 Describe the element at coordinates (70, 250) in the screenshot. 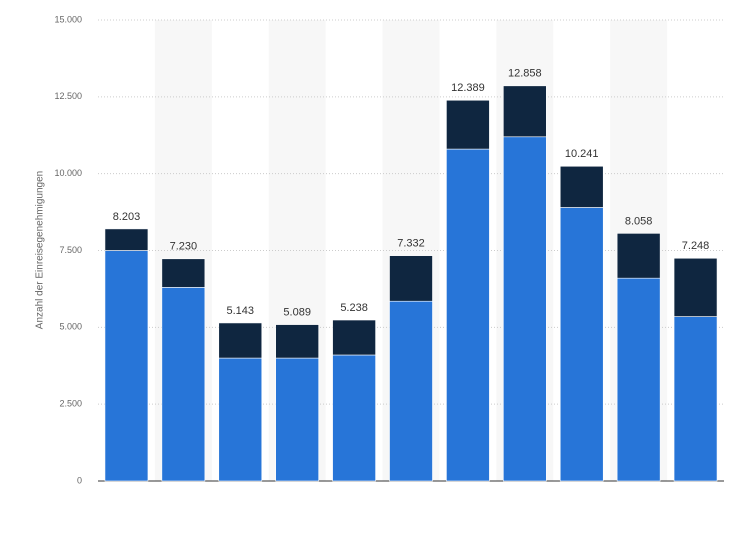

I see `y-tick-label: 7.500` at that location.